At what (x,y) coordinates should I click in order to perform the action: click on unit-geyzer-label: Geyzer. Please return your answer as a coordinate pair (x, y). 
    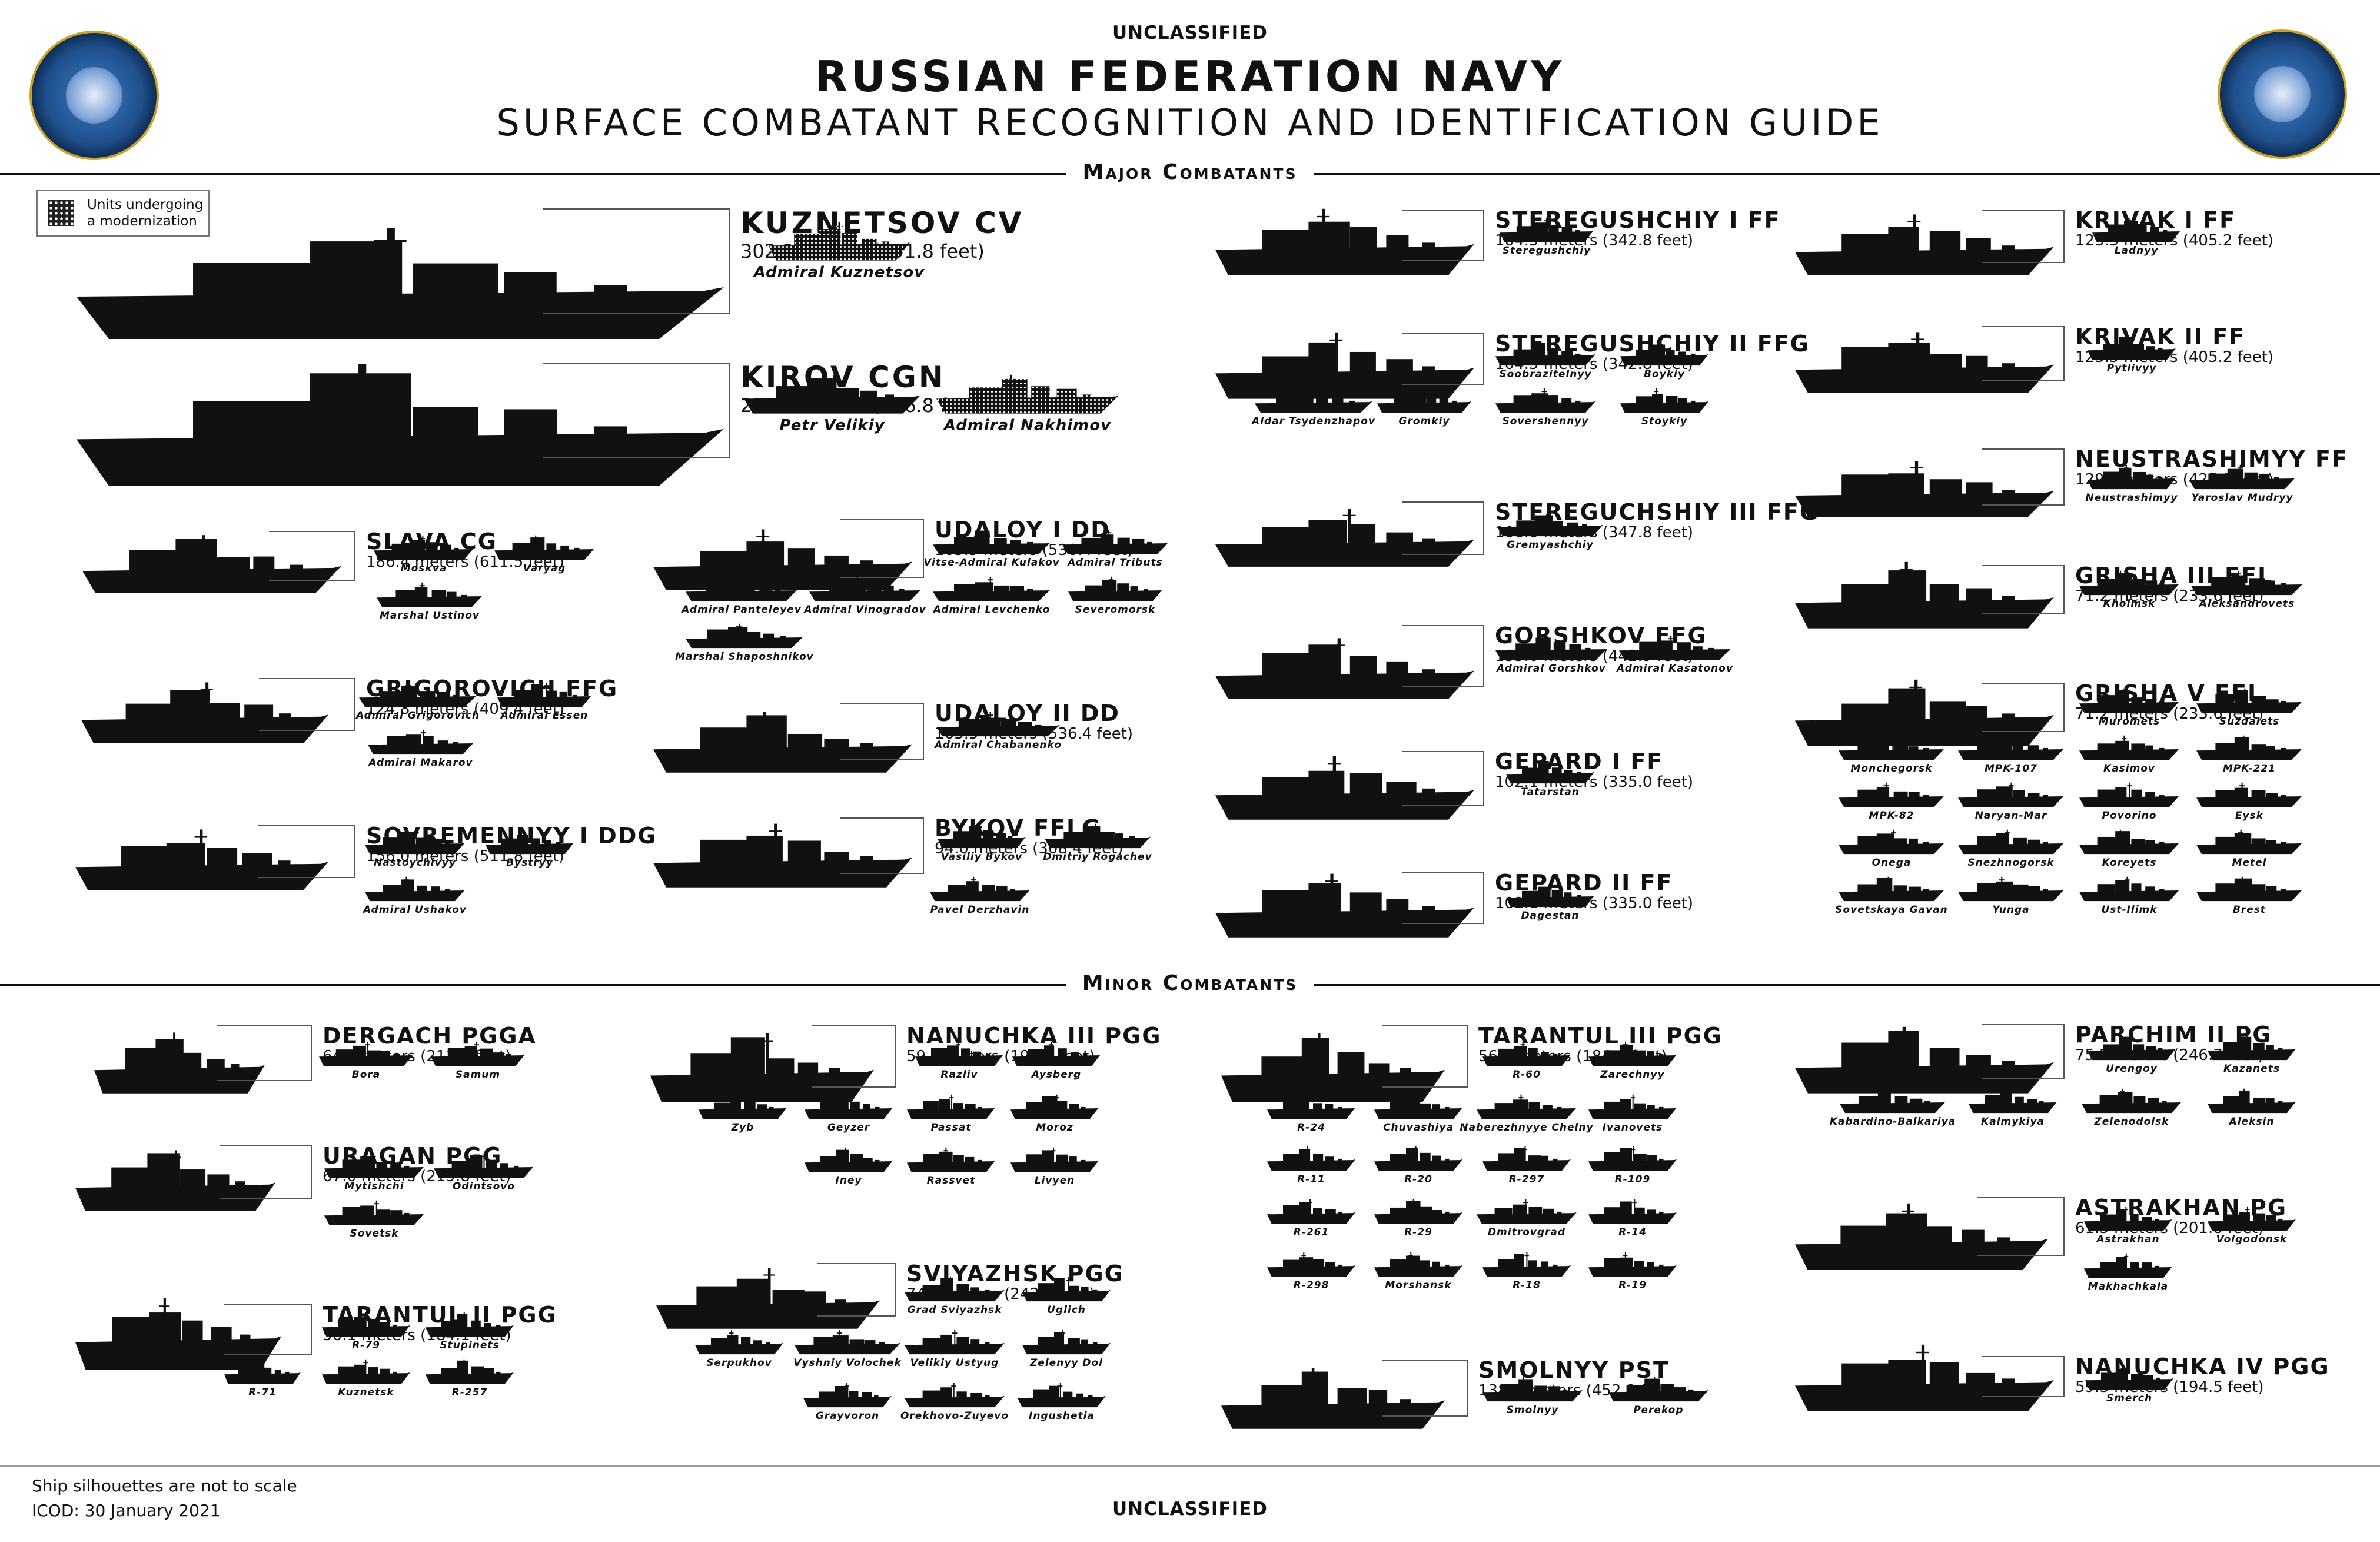
    Looking at the image, I should click on (848, 1128).